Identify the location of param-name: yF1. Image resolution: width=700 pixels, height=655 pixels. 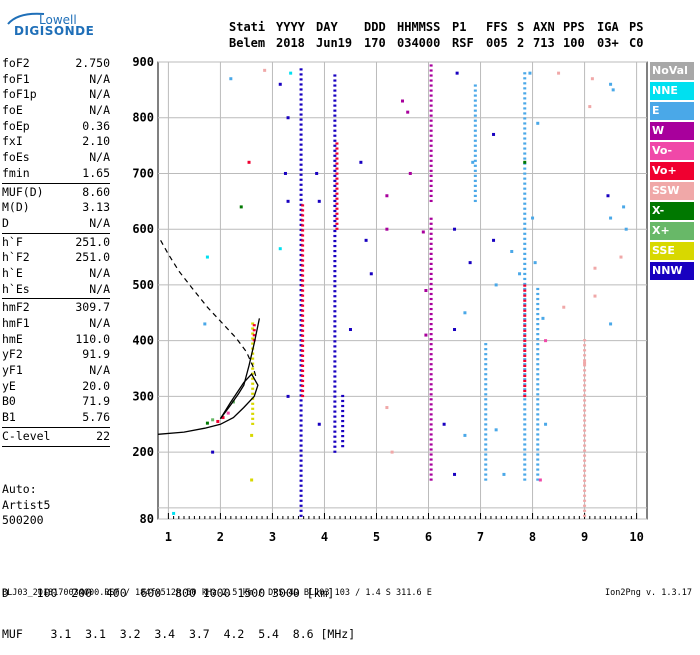
(12, 370).